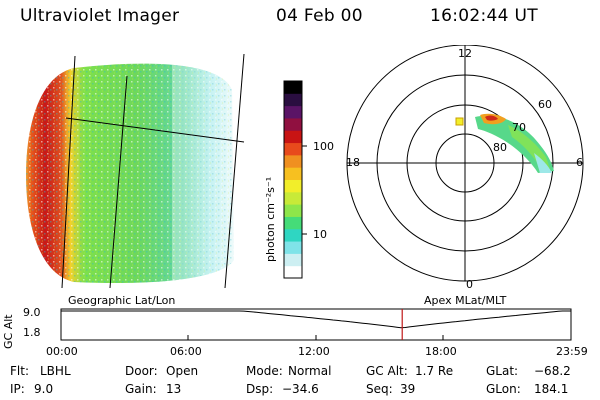  Describe the element at coordinates (62, 351) in the screenshot. I see `timeline-x-tick-0000: 00:00` at that location.